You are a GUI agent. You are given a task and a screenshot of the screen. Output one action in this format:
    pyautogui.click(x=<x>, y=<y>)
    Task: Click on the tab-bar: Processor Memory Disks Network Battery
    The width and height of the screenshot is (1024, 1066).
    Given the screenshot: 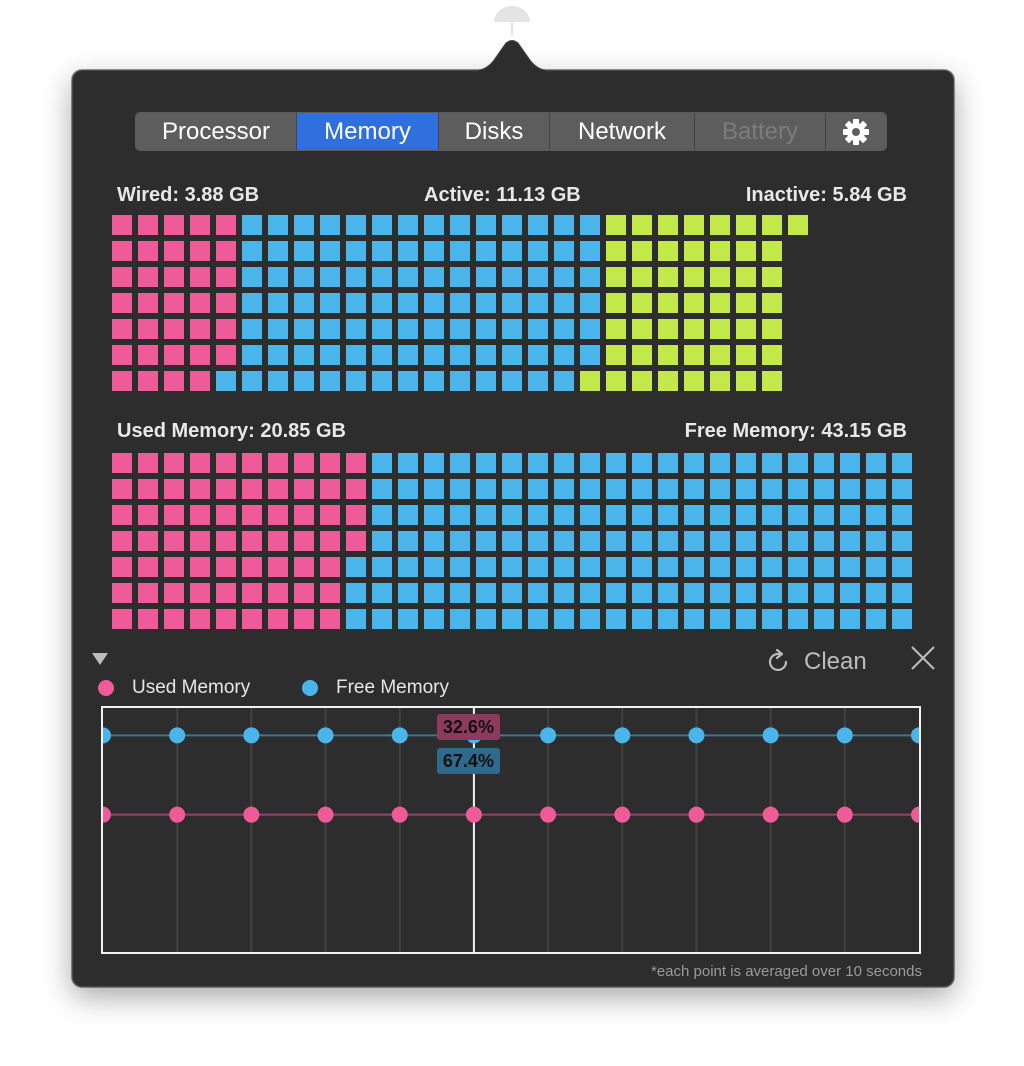 What is the action you would take?
    pyautogui.click(x=511, y=131)
    